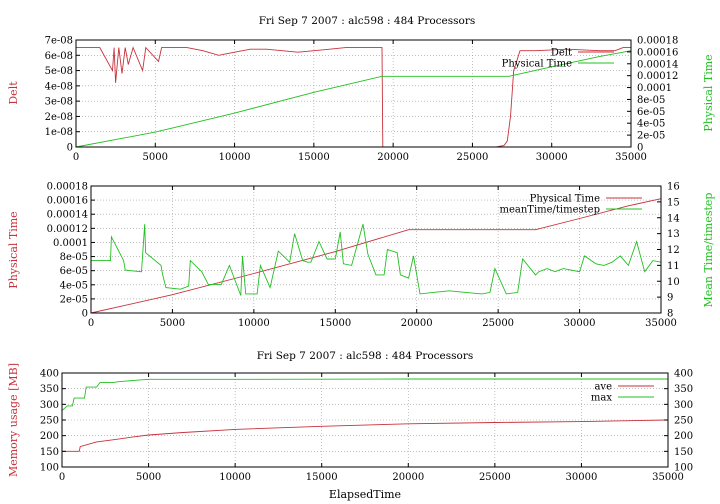 The image size is (720, 504). What do you see at coordinates (683, 468) in the screenshot?
I see `y-tick-label-right: 100` at bounding box center [683, 468].